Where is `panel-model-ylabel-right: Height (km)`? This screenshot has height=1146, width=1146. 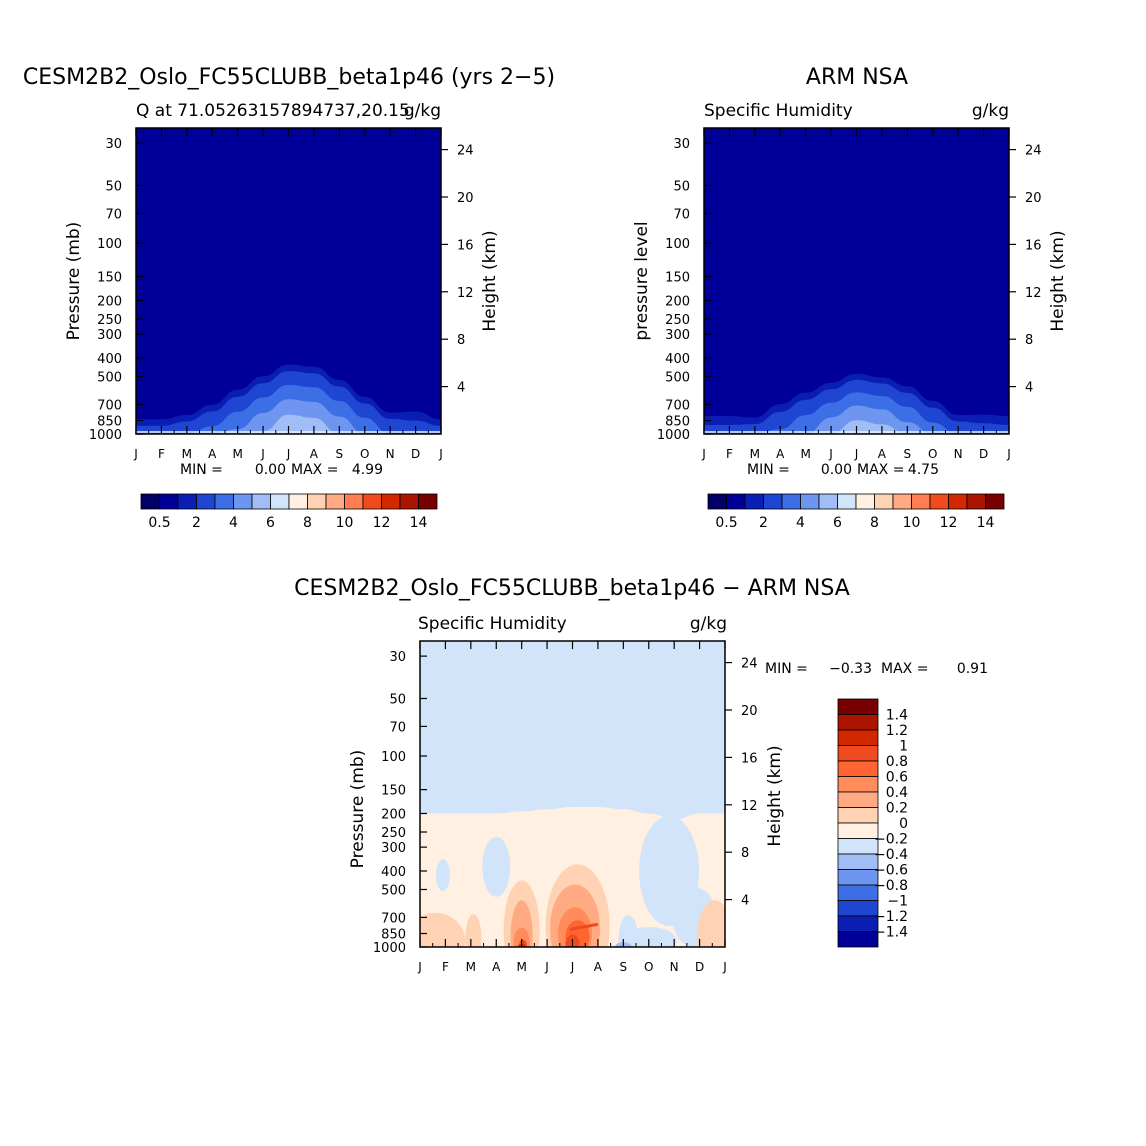 panel-model-ylabel-right: Height (km) is located at coordinates (490, 280).